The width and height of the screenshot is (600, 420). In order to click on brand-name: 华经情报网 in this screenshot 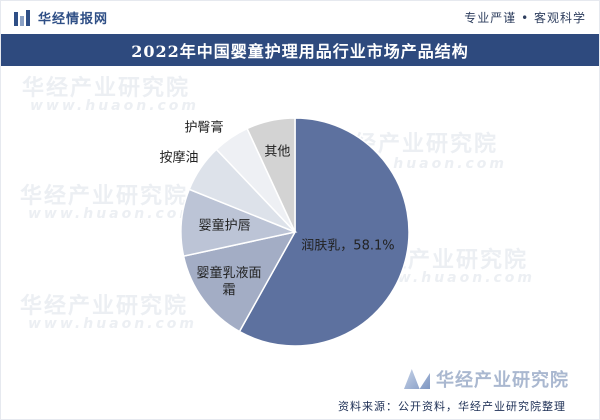, I will do `click(73, 19)`.